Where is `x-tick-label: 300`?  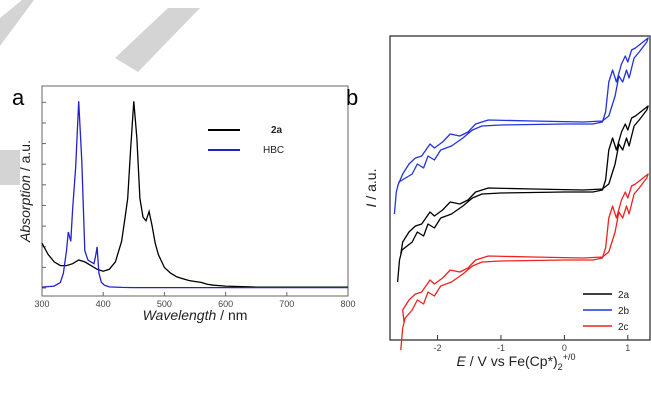
x-tick-label: 300 is located at coordinates (41, 304).